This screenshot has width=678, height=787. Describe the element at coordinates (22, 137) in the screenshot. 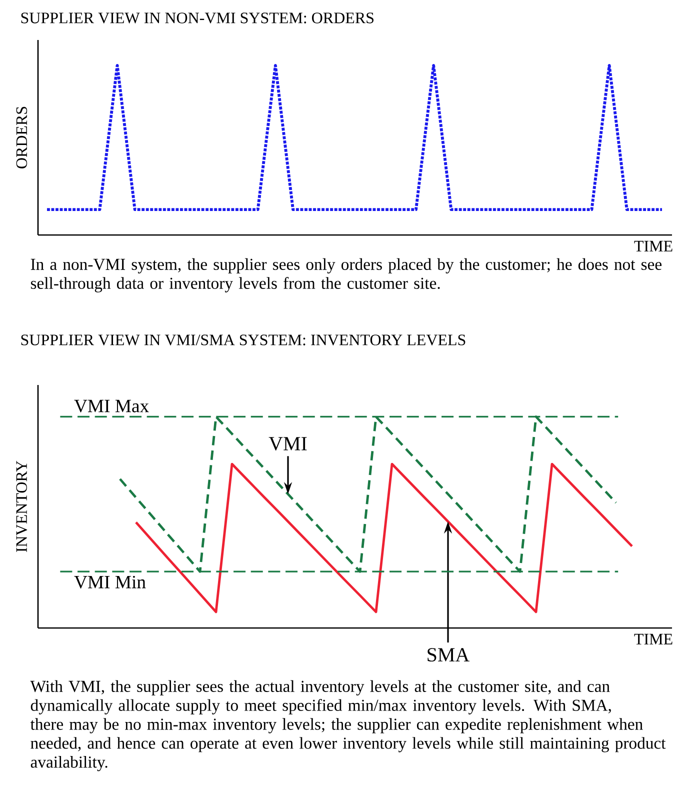

I see `y-axis-title: ORDERS` at that location.